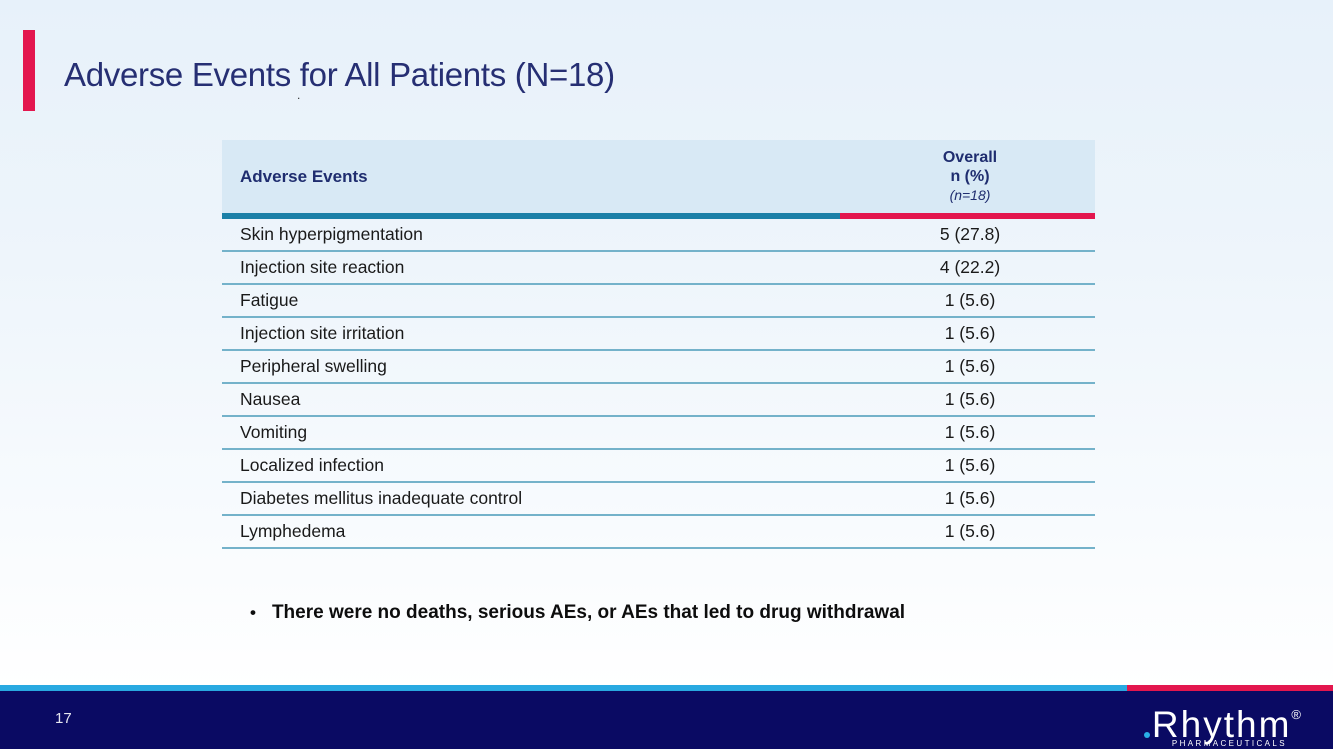 This screenshot has height=749, width=1333. I want to click on footer-stripe-cyan, so click(563, 688).